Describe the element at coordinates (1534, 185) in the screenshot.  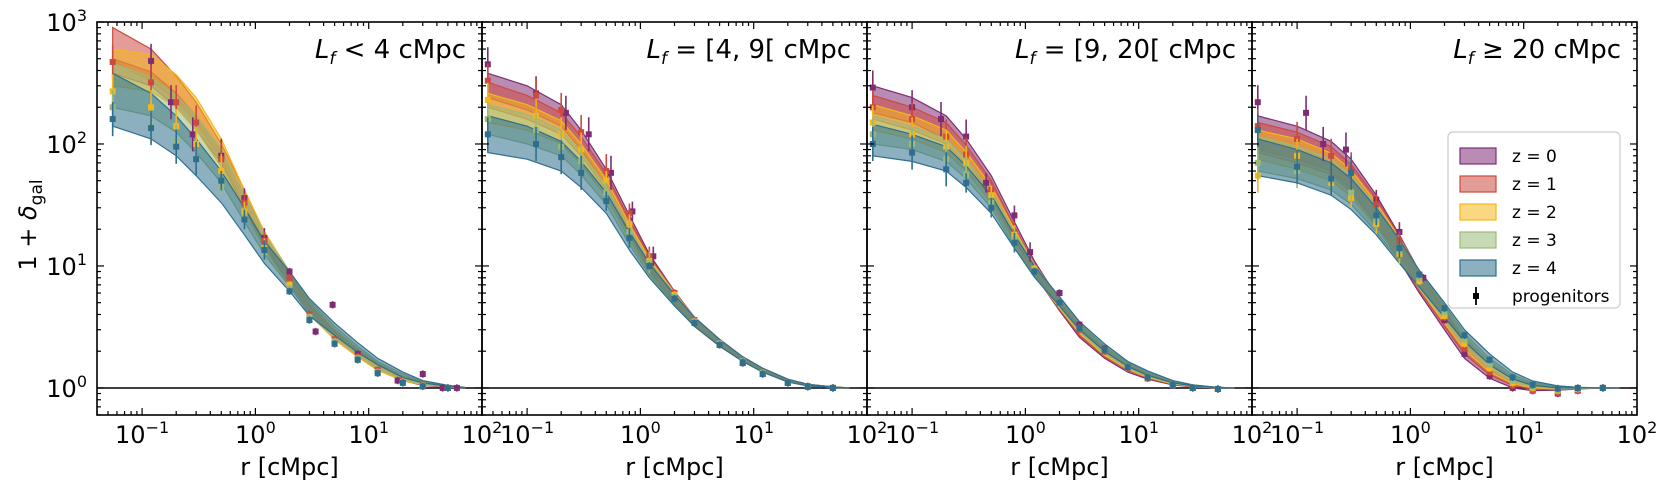
I see `legend-label: z = 1` at that location.